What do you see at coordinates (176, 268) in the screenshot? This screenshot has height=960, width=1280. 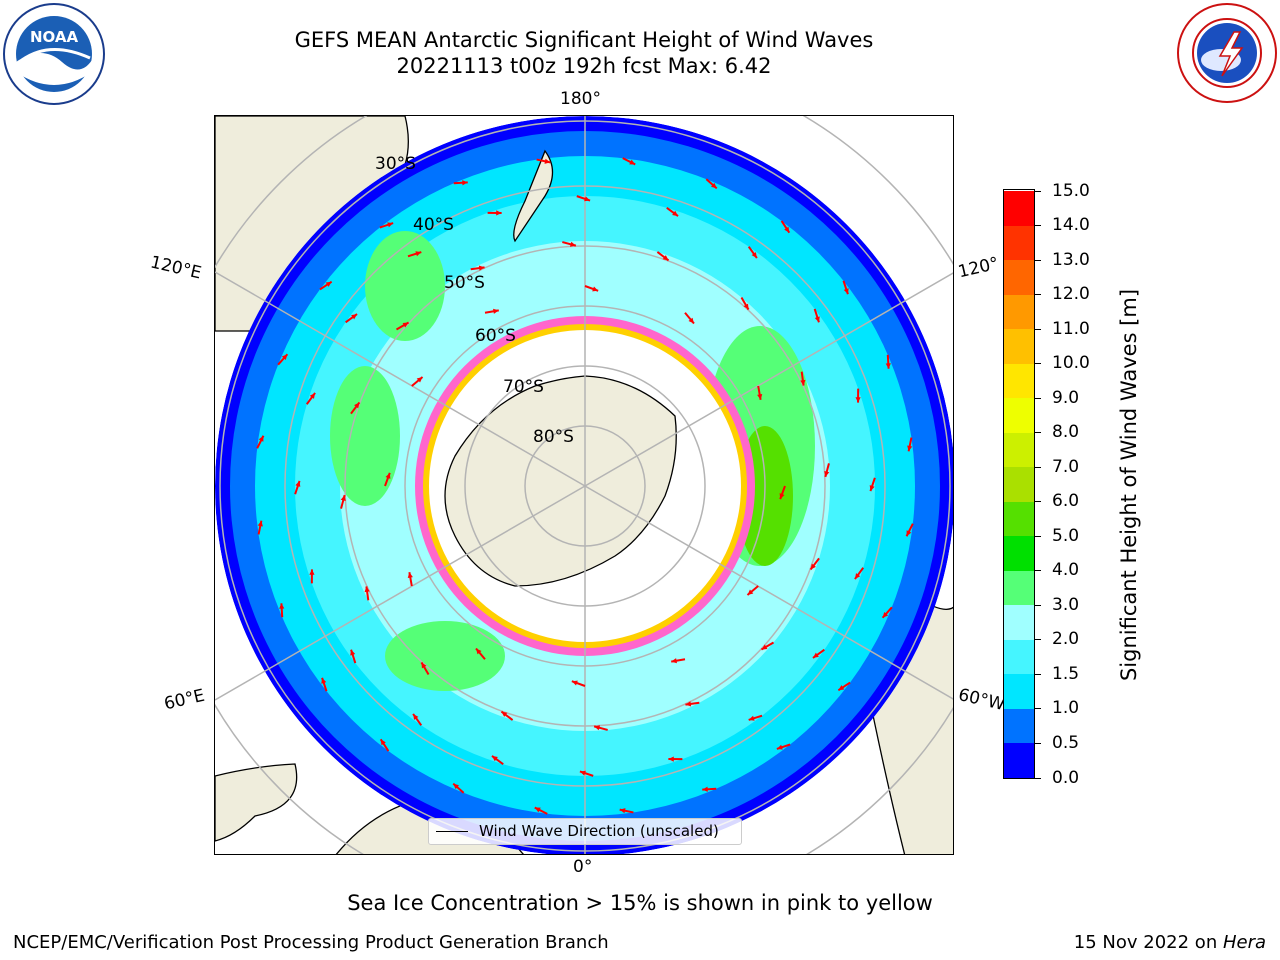 I see `lon-label-120e: 120°E` at bounding box center [176, 268].